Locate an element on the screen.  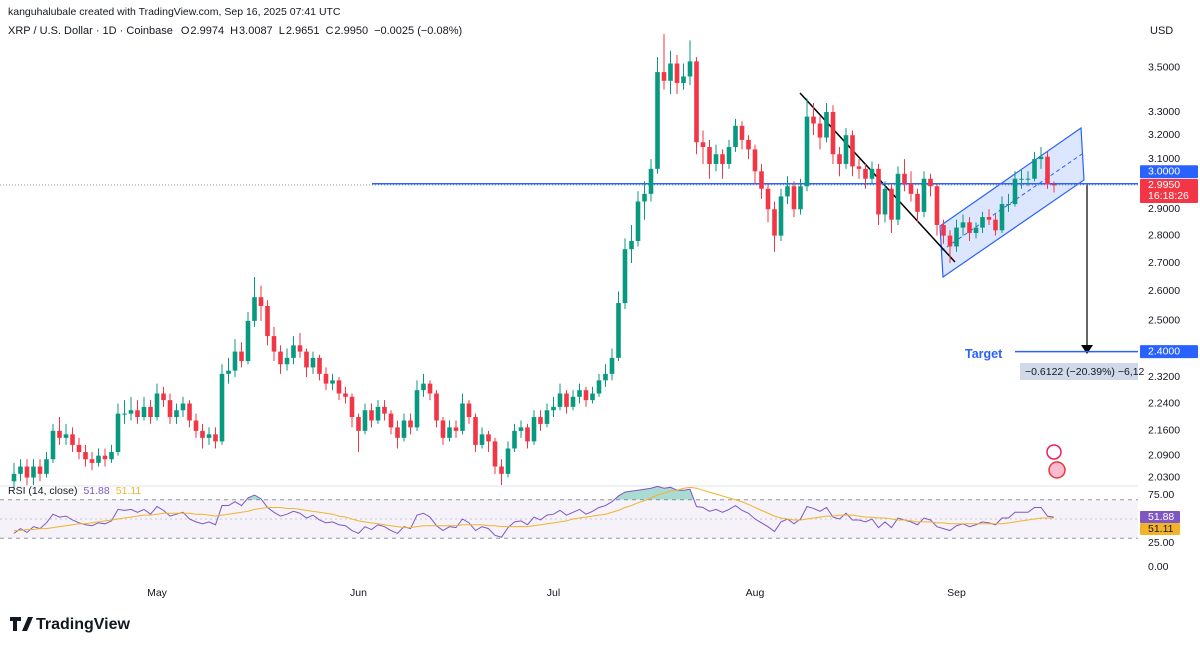
ohlc-key: L is located at coordinates (282, 31).